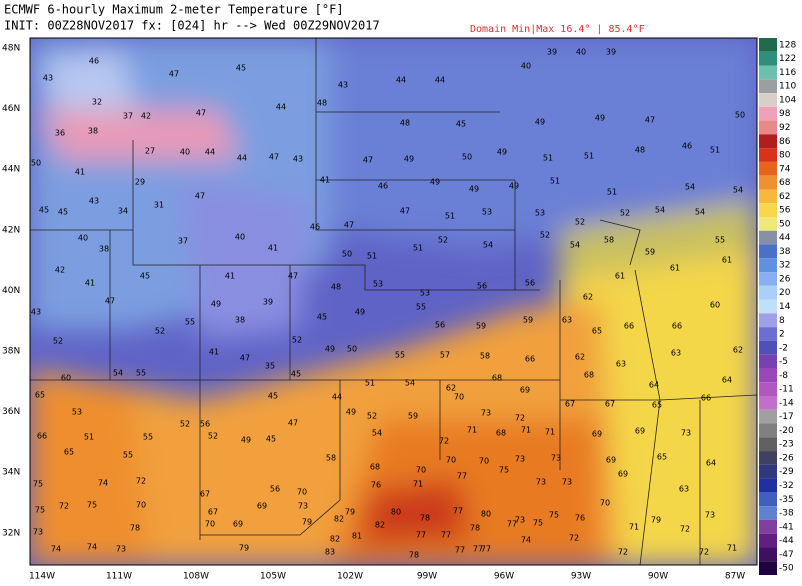  I want to click on colorbar-label: -50, so click(786, 569).